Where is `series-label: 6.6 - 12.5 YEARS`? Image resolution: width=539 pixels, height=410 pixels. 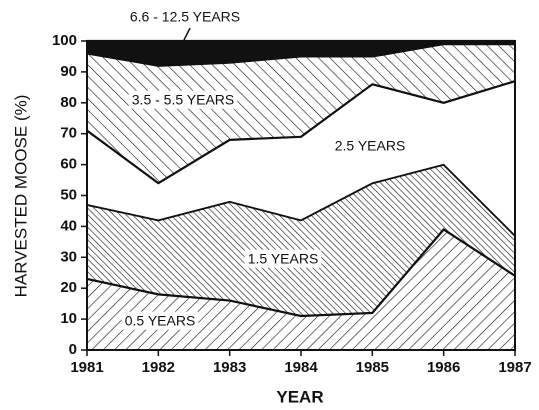
series-label: 6.6 - 12.5 YEARS is located at coordinates (185, 17).